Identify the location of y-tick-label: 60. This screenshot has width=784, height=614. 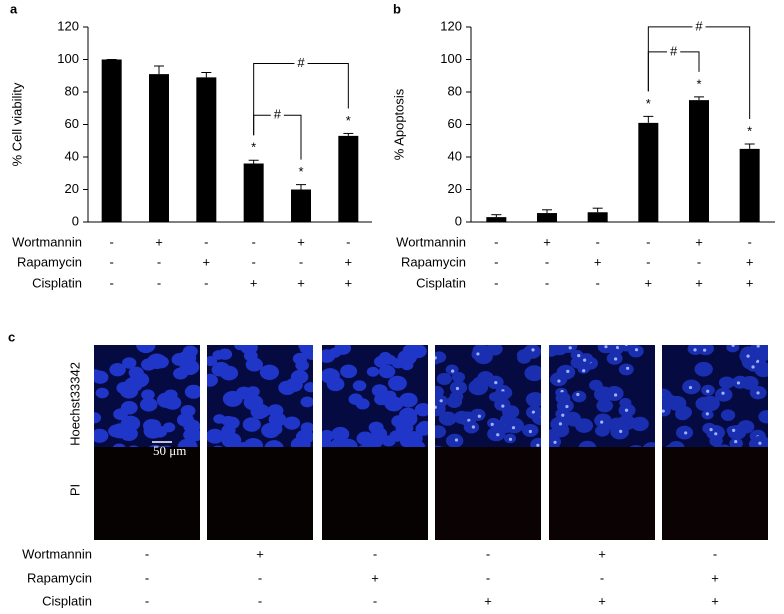
(455, 123).